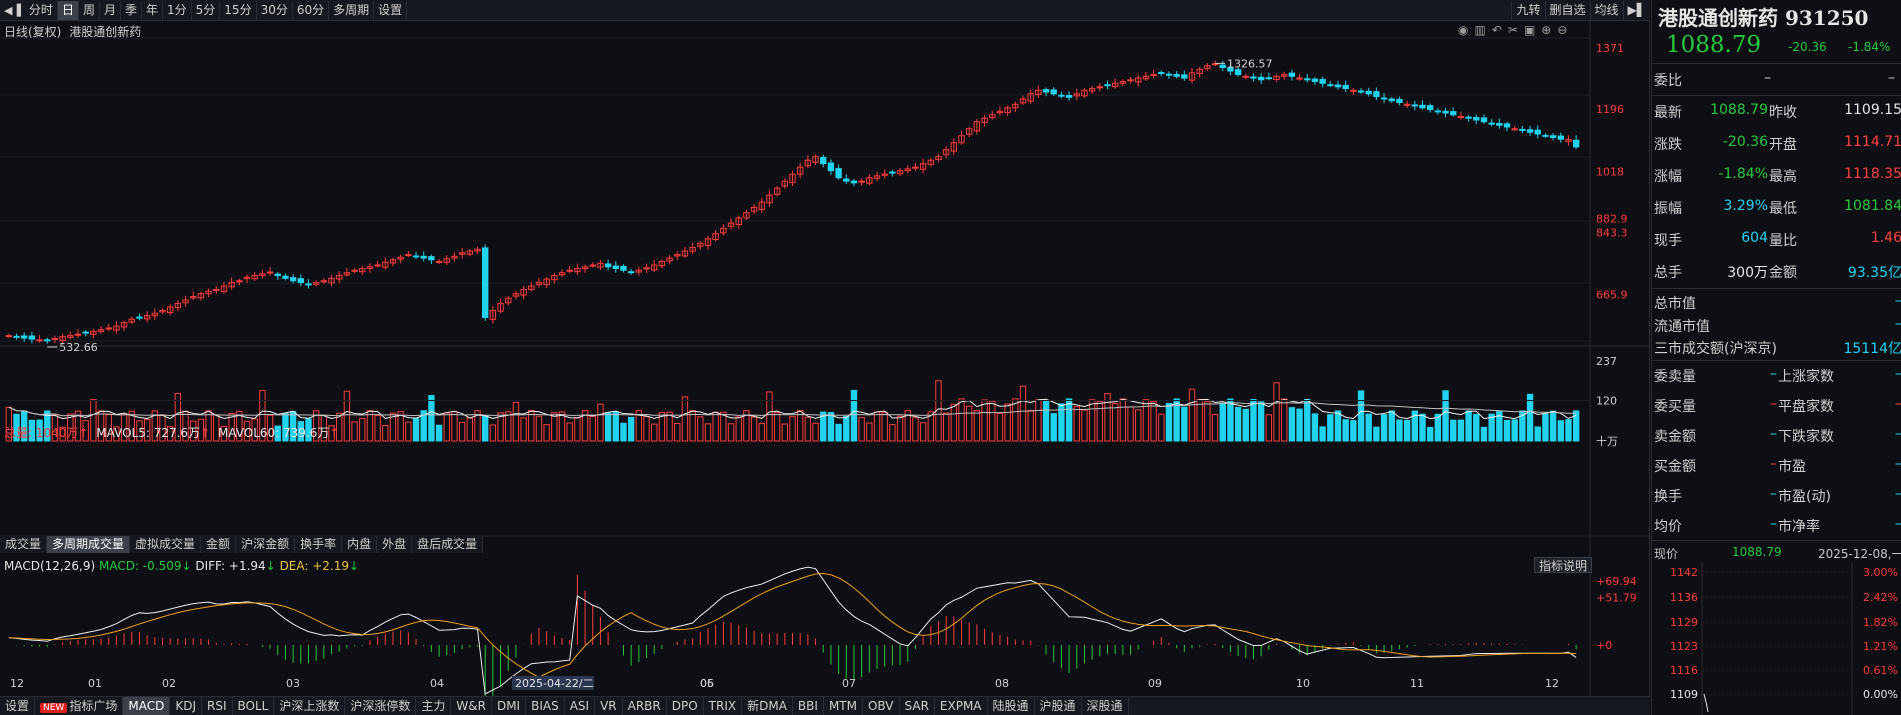 This screenshot has width=1901, height=715. I want to click on vol-tab-0: 成交量, so click(24, 544).